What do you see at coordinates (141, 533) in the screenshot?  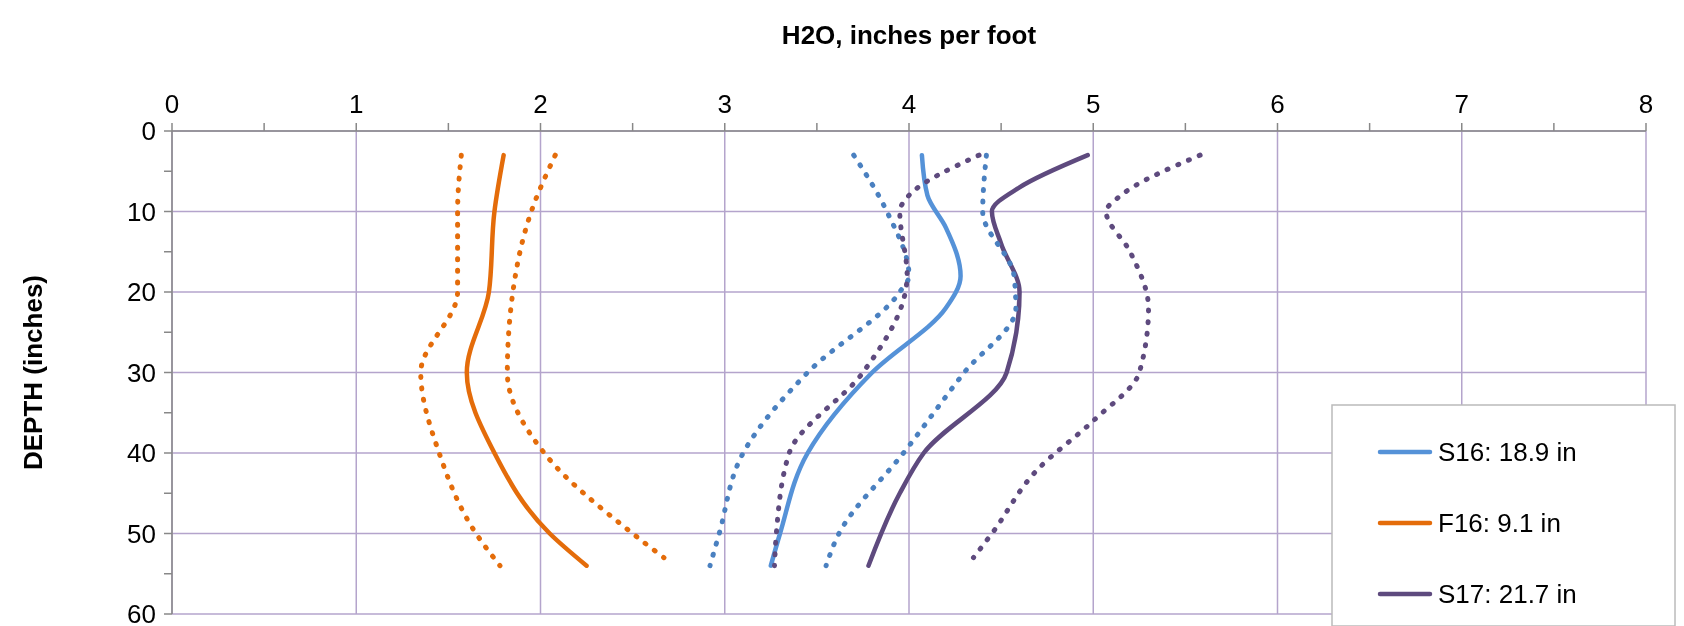 I see `y-tick-label: 50` at bounding box center [141, 533].